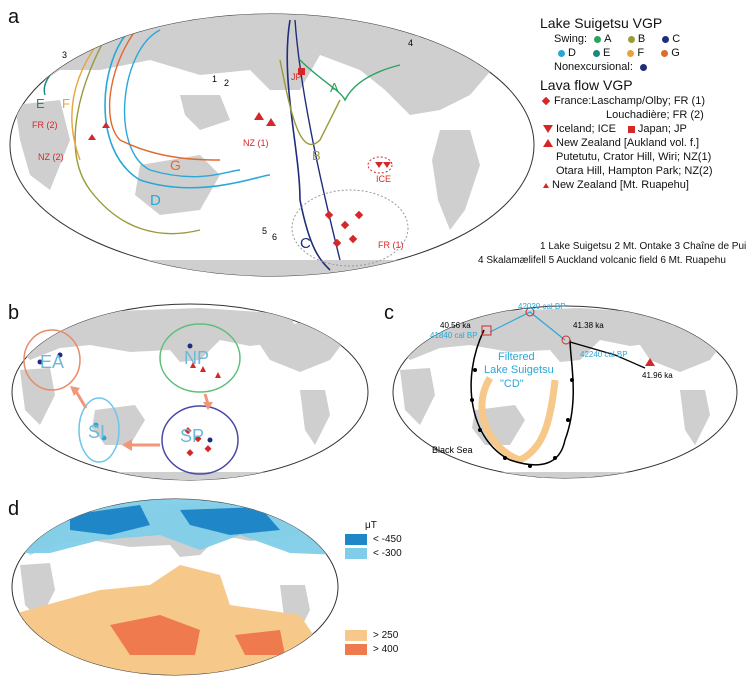 Image resolution: width=750 pixels, height=680 pixels. What do you see at coordinates (356, 553) in the screenshot?
I see `key-swatch-neg300` at bounding box center [356, 553].